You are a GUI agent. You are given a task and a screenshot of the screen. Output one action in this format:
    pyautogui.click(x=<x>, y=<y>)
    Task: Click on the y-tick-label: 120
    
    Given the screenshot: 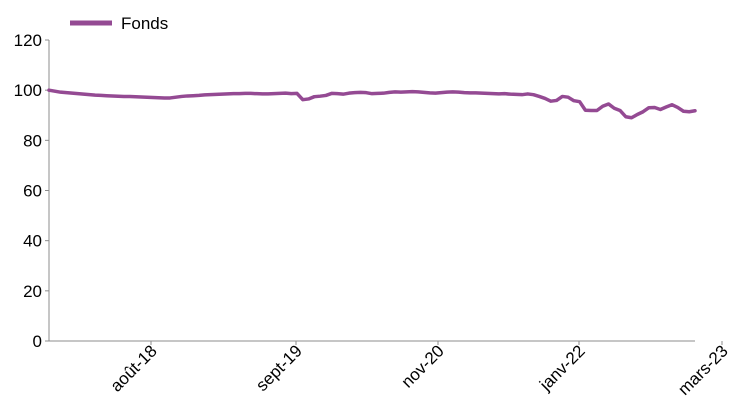 What is the action you would take?
    pyautogui.click(x=28, y=40)
    